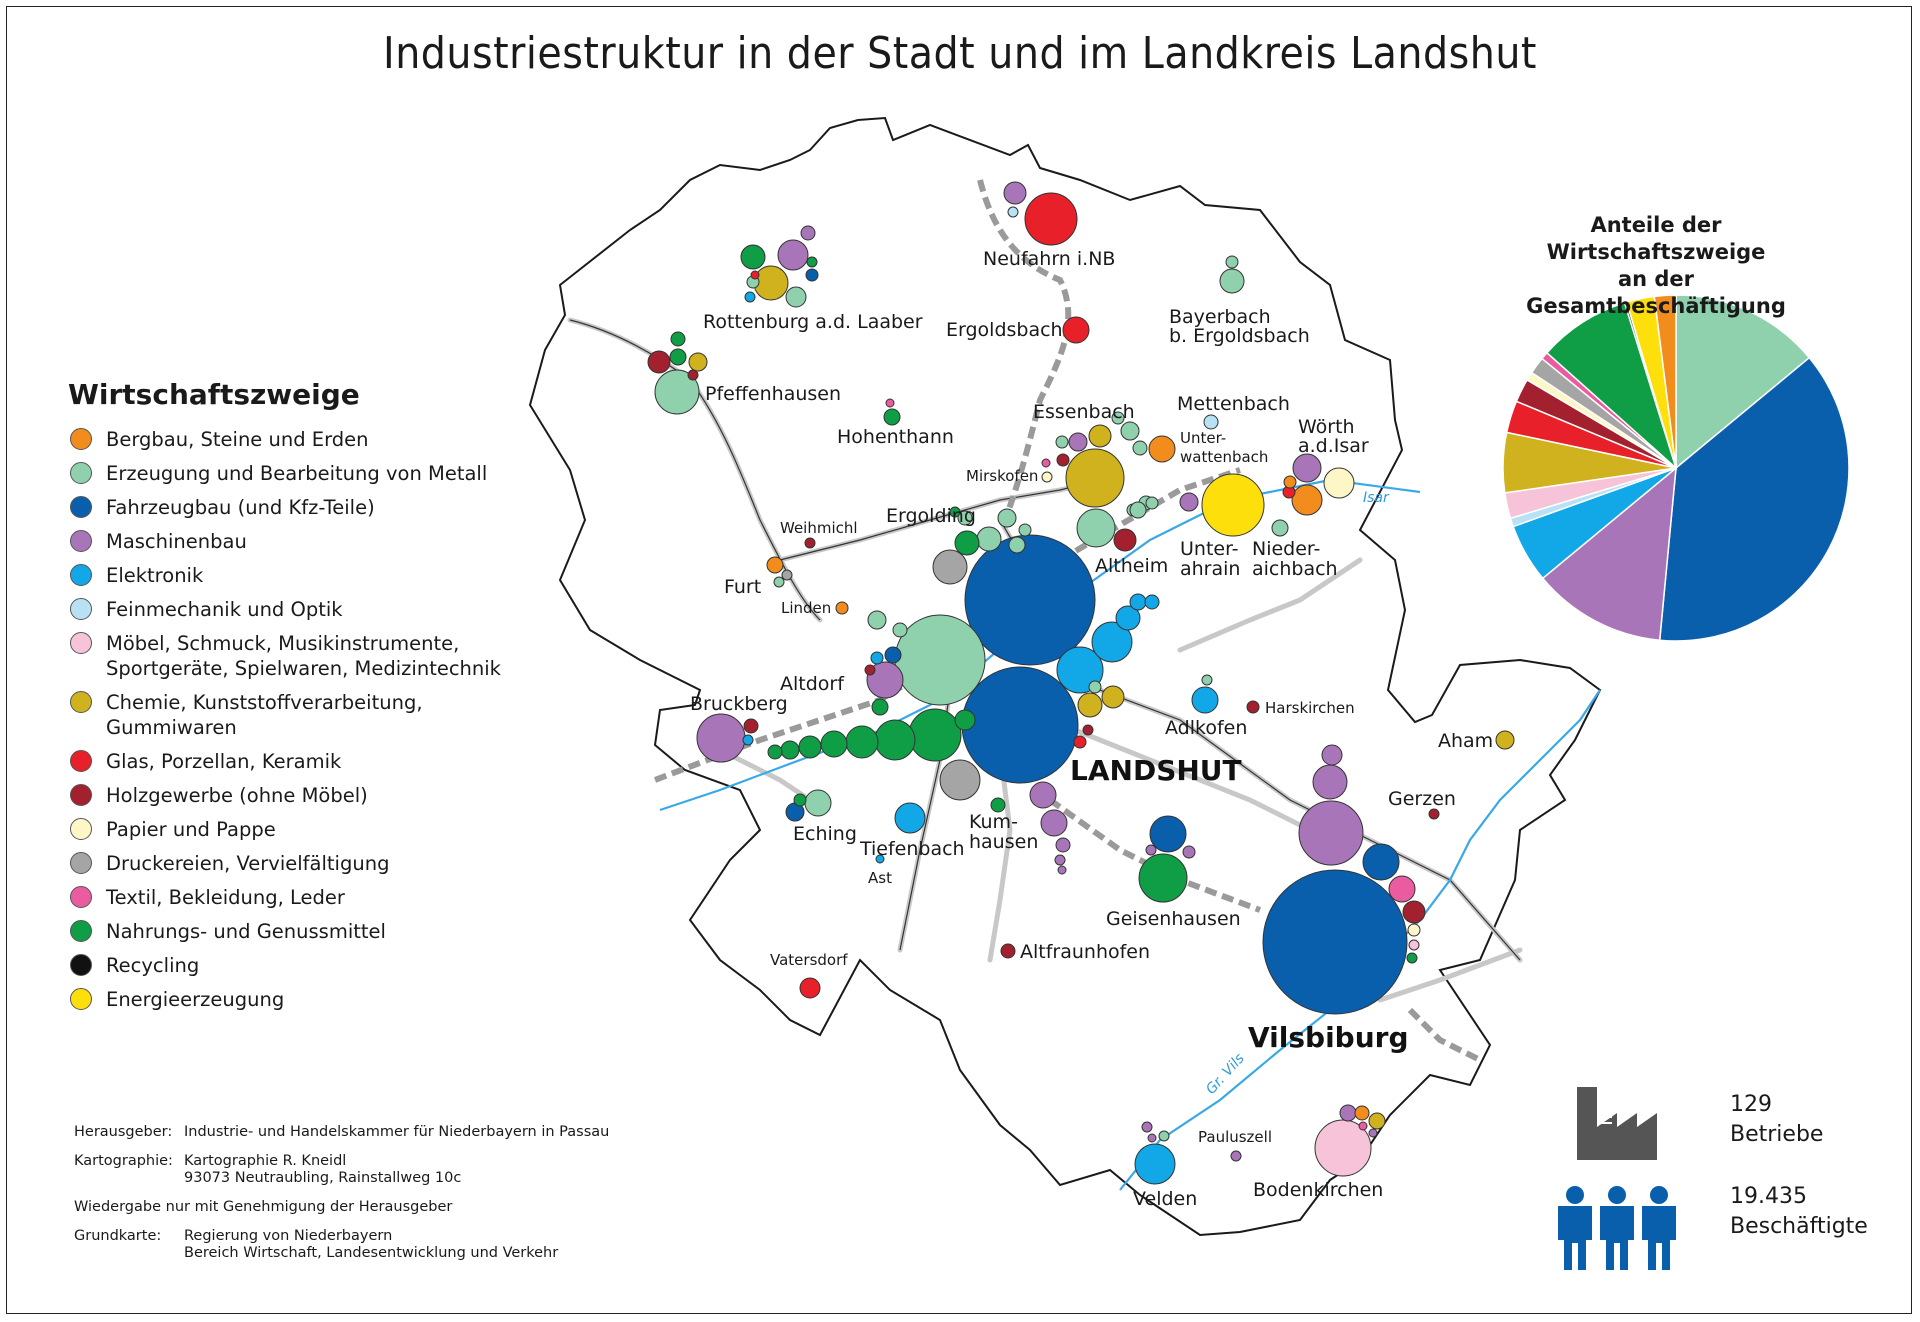  I want to click on legend-item: Bergbau, Steine und Erden, so click(284, 439).